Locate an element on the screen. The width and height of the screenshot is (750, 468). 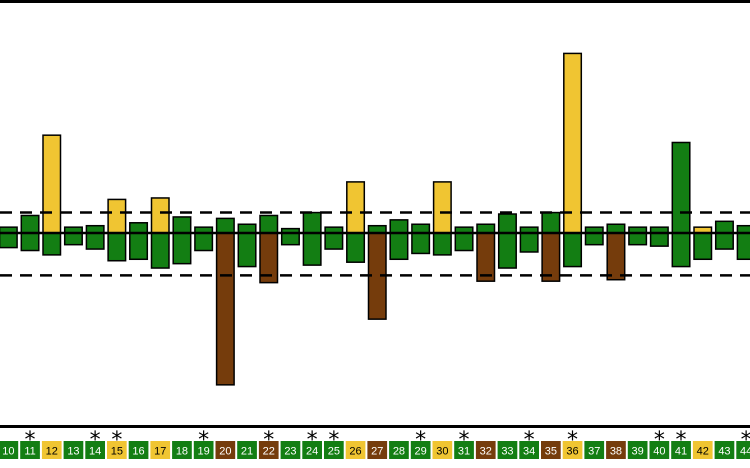
tick-label-25: 25 is located at coordinates (334, 452).